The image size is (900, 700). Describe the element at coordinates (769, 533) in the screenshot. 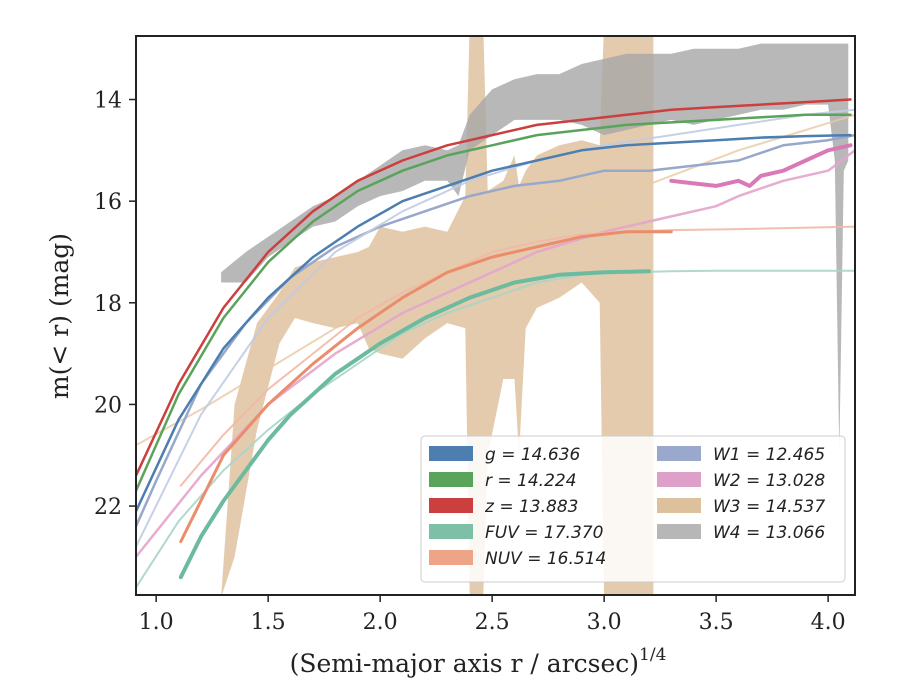

I see `legend-label-w4: W4 = 13.066` at that location.